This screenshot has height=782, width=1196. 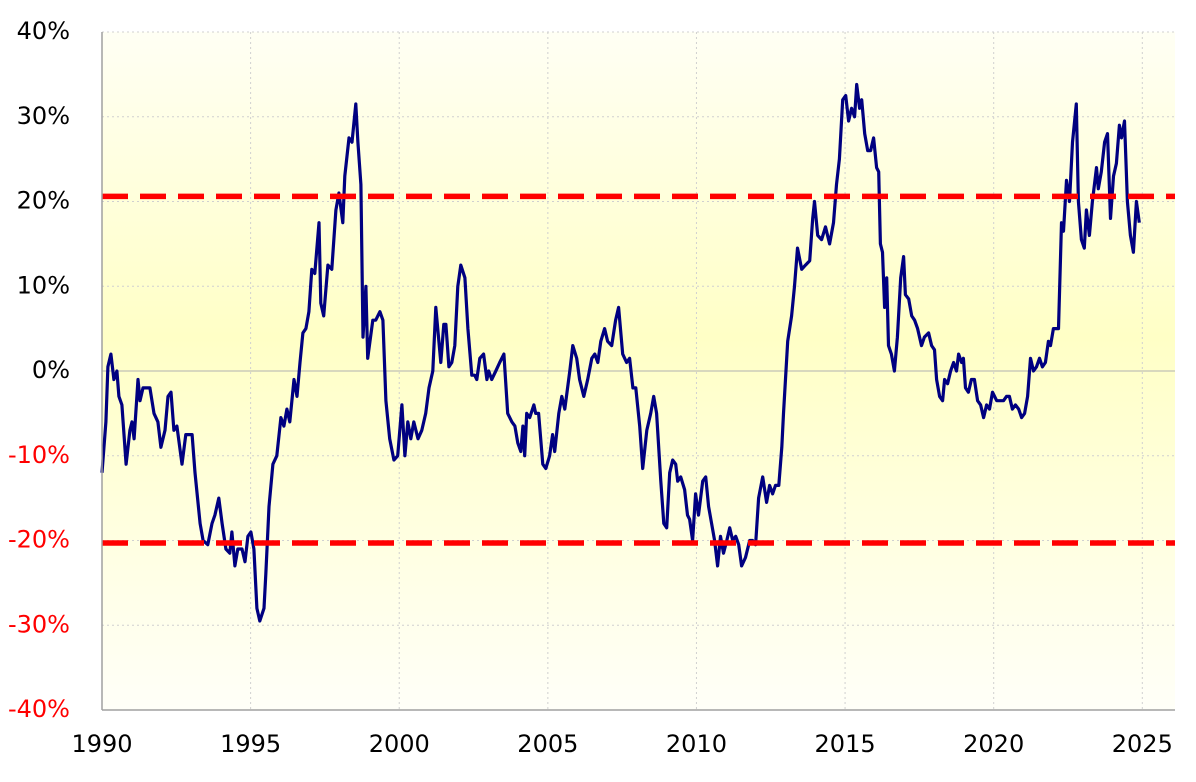 What do you see at coordinates (39, 624) in the screenshot?
I see `y-tick-label: -30%` at bounding box center [39, 624].